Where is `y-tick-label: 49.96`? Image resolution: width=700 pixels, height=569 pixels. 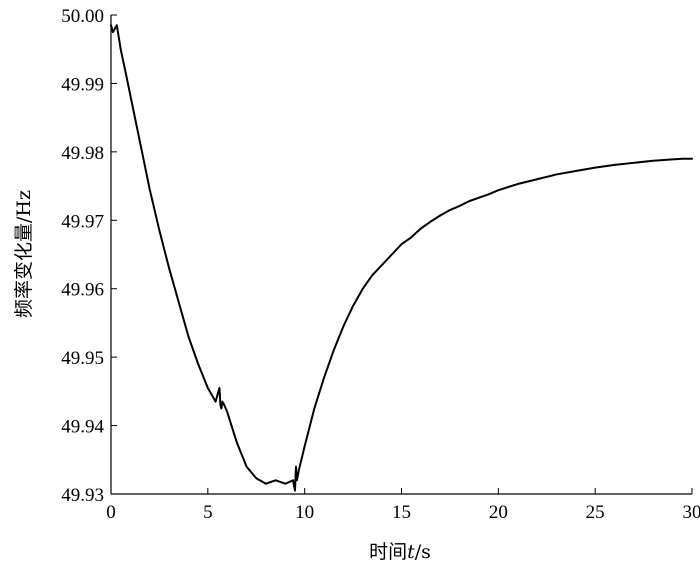
y-tick-label: 49.96 is located at coordinates (82, 290).